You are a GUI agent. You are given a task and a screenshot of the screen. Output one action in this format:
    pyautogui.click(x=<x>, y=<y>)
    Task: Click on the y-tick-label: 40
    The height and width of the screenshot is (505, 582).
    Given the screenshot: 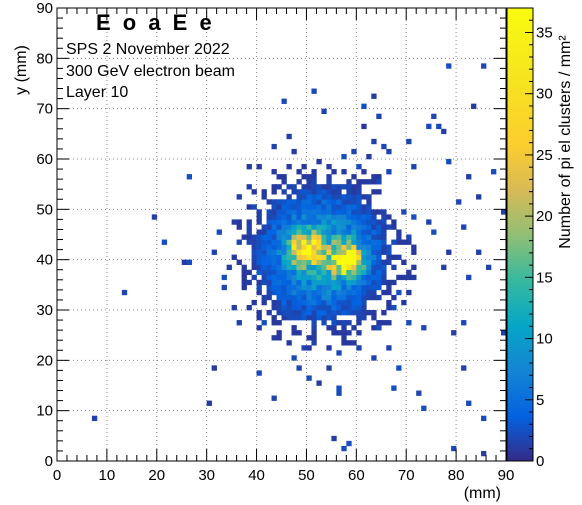 What is the action you would take?
    pyautogui.click(x=44, y=260)
    